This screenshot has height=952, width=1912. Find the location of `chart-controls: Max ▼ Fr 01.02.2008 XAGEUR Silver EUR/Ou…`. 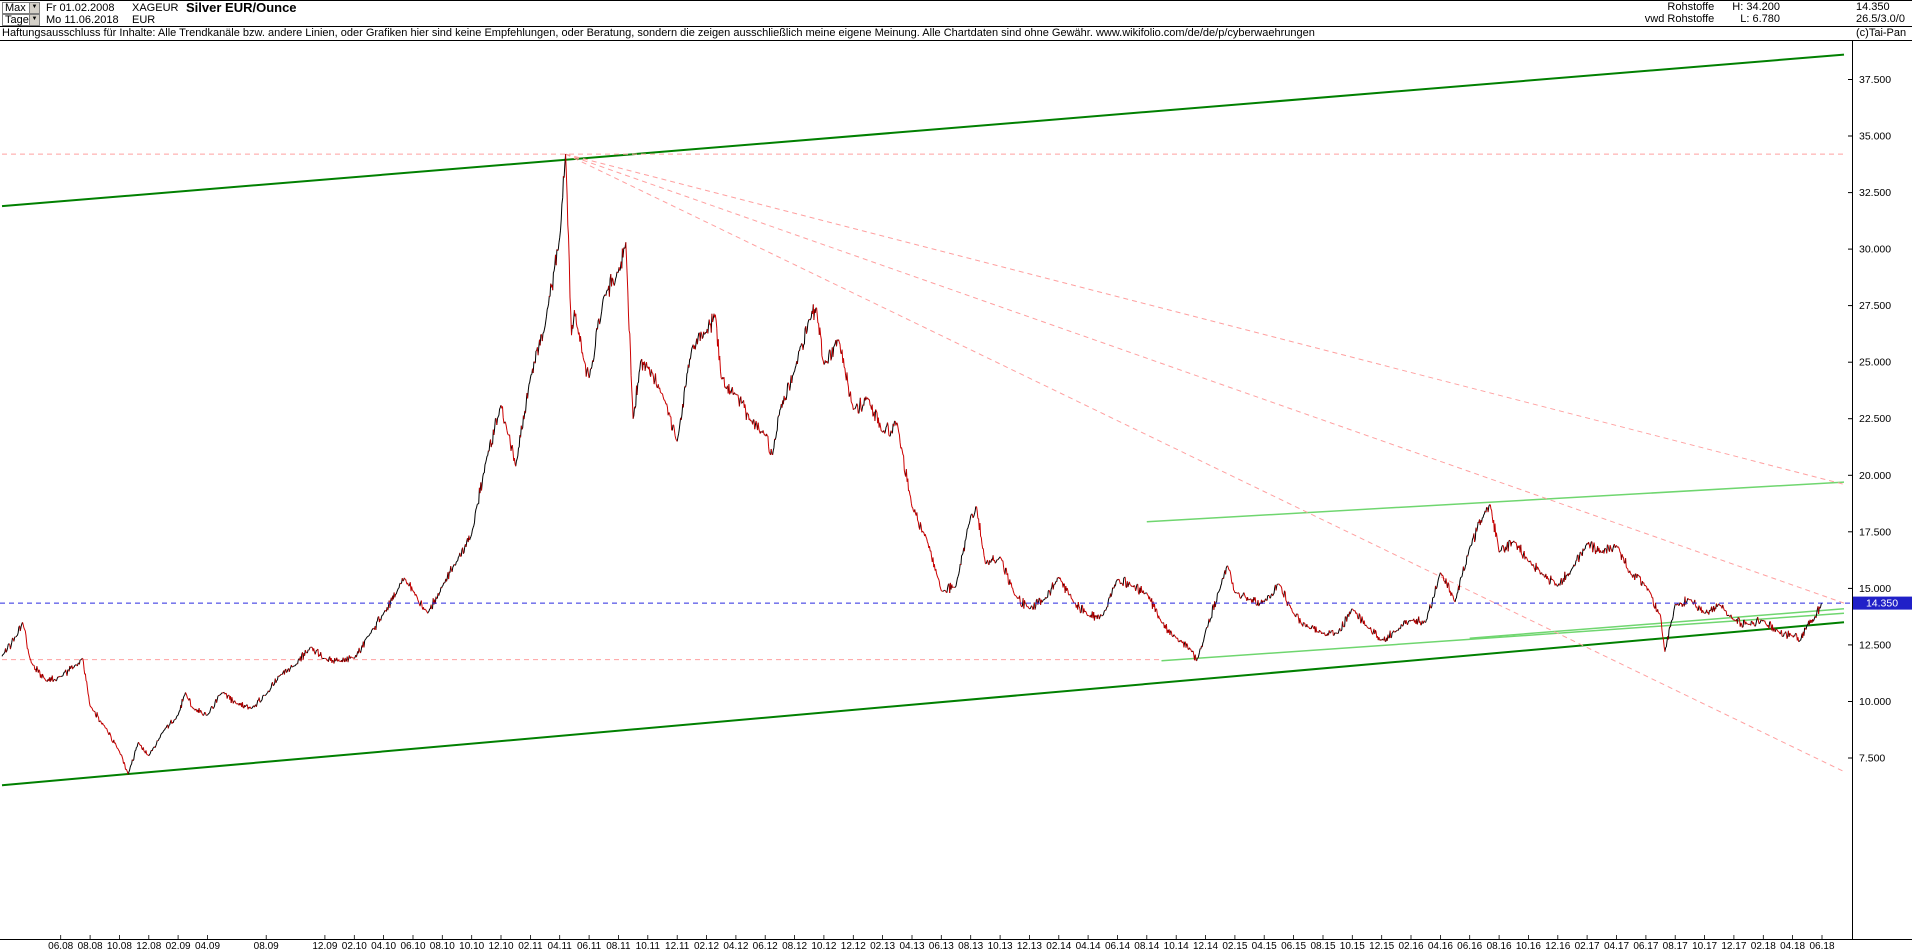

chart-controls: Max ▼ Fr 01.02.2008 XAGEUR Silver EUR/Ou… is located at coordinates (148, 13).